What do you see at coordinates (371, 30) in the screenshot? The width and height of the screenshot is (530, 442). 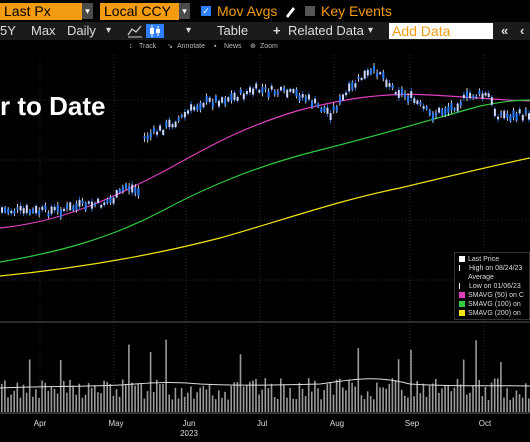 I see `related-data-dropdown-icon: ▾` at bounding box center [371, 30].